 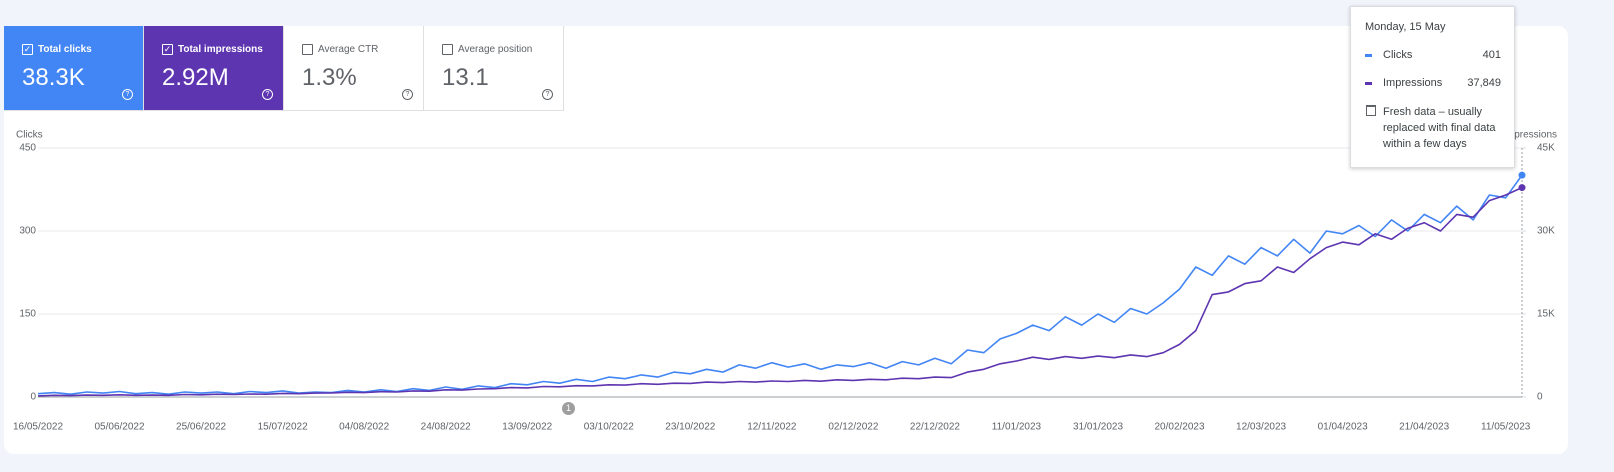 What do you see at coordinates (495, 49) in the screenshot?
I see `metric-label: Average position` at bounding box center [495, 49].